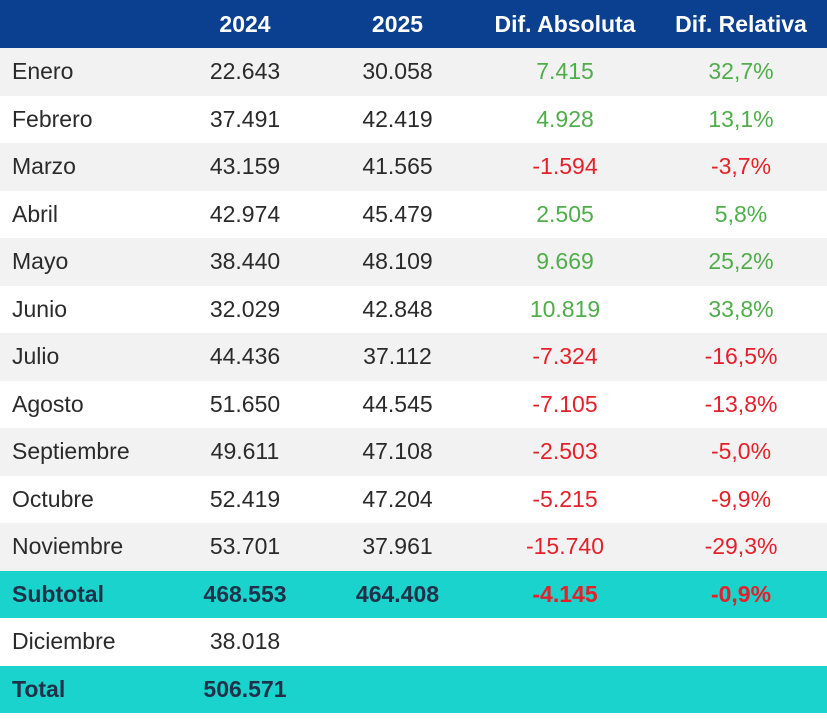  What do you see at coordinates (397, 213) in the screenshot?
I see `cell: 45.479` at bounding box center [397, 213].